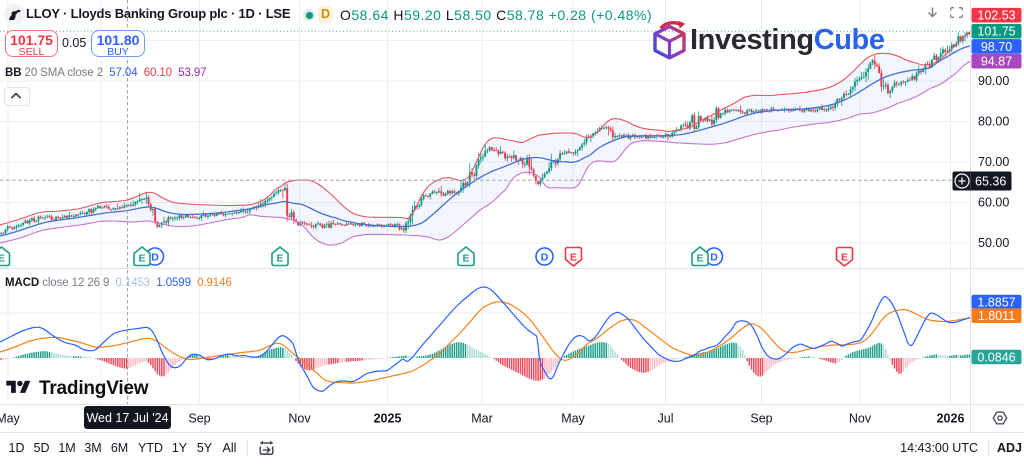 The image size is (1024, 464). What do you see at coordinates (996, 302) in the screenshot?
I see `svg-text: 1.8857` at bounding box center [996, 302].